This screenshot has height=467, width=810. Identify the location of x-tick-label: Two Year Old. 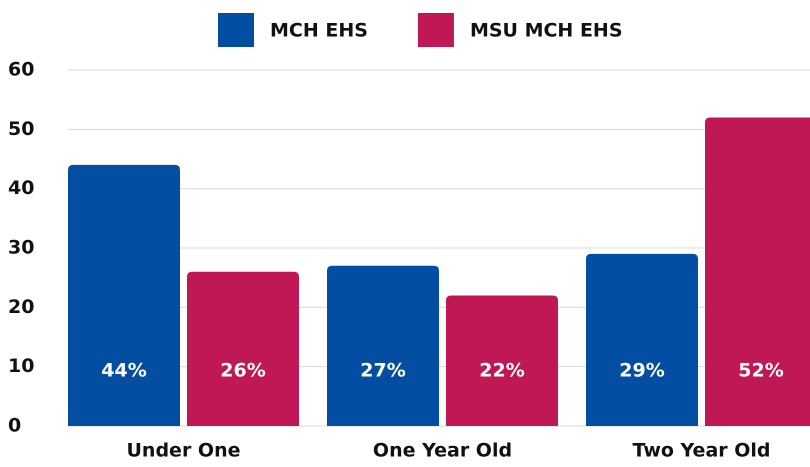
(701, 451).